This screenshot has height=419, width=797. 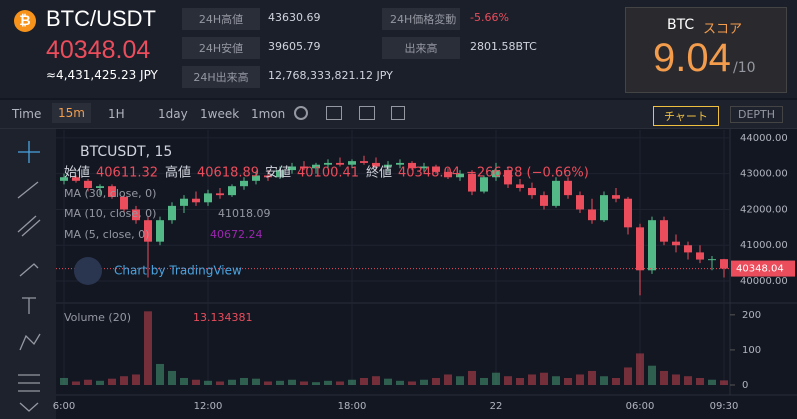 What do you see at coordinates (764, 281) in the screenshot?
I see `y-tick-label: 40000.00` at bounding box center [764, 281].